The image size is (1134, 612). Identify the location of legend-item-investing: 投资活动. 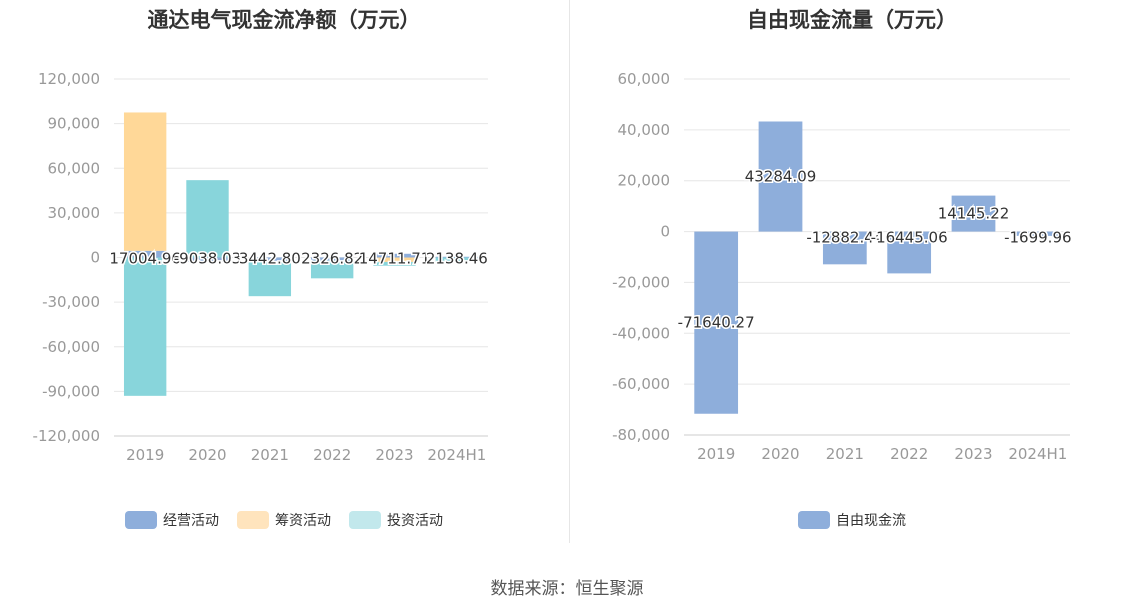
(396, 520).